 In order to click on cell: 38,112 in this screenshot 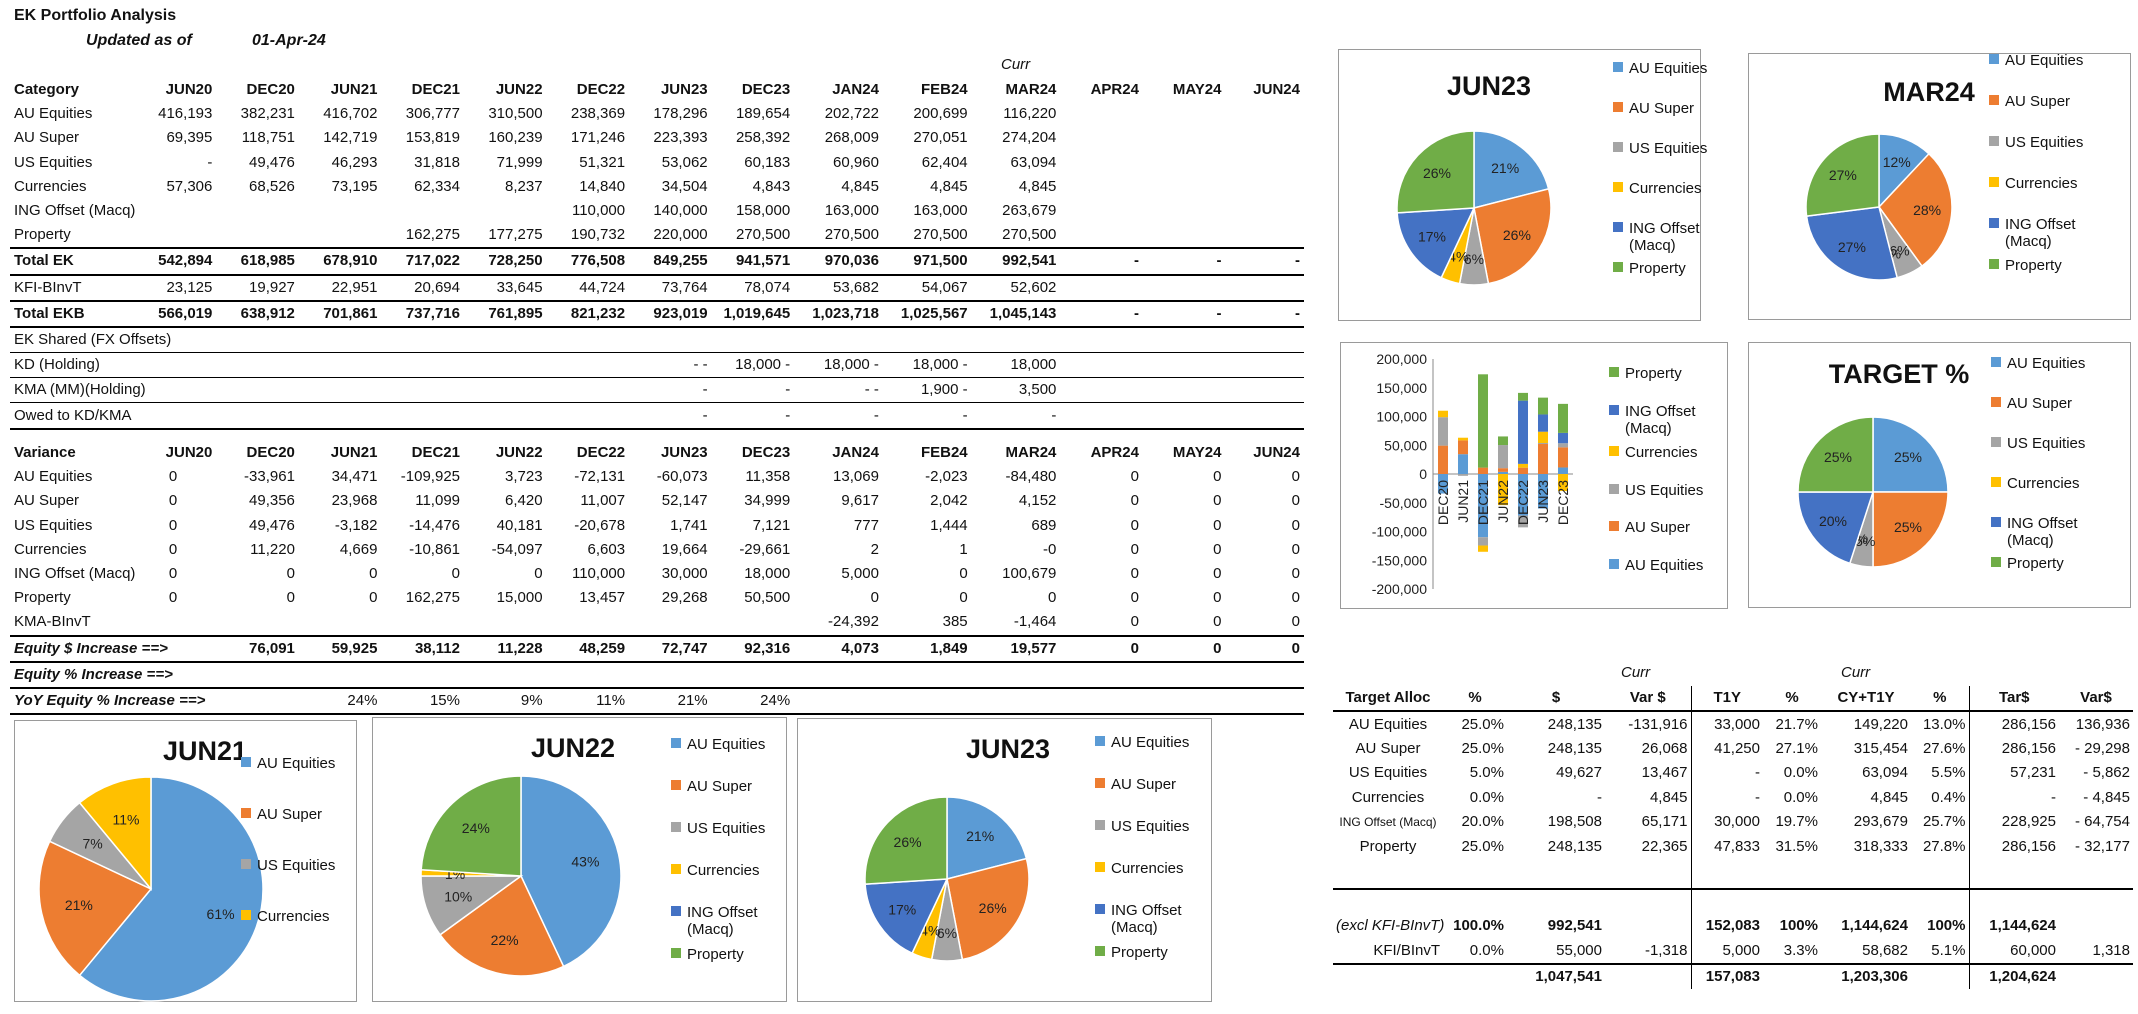, I will do `click(422, 649)`.